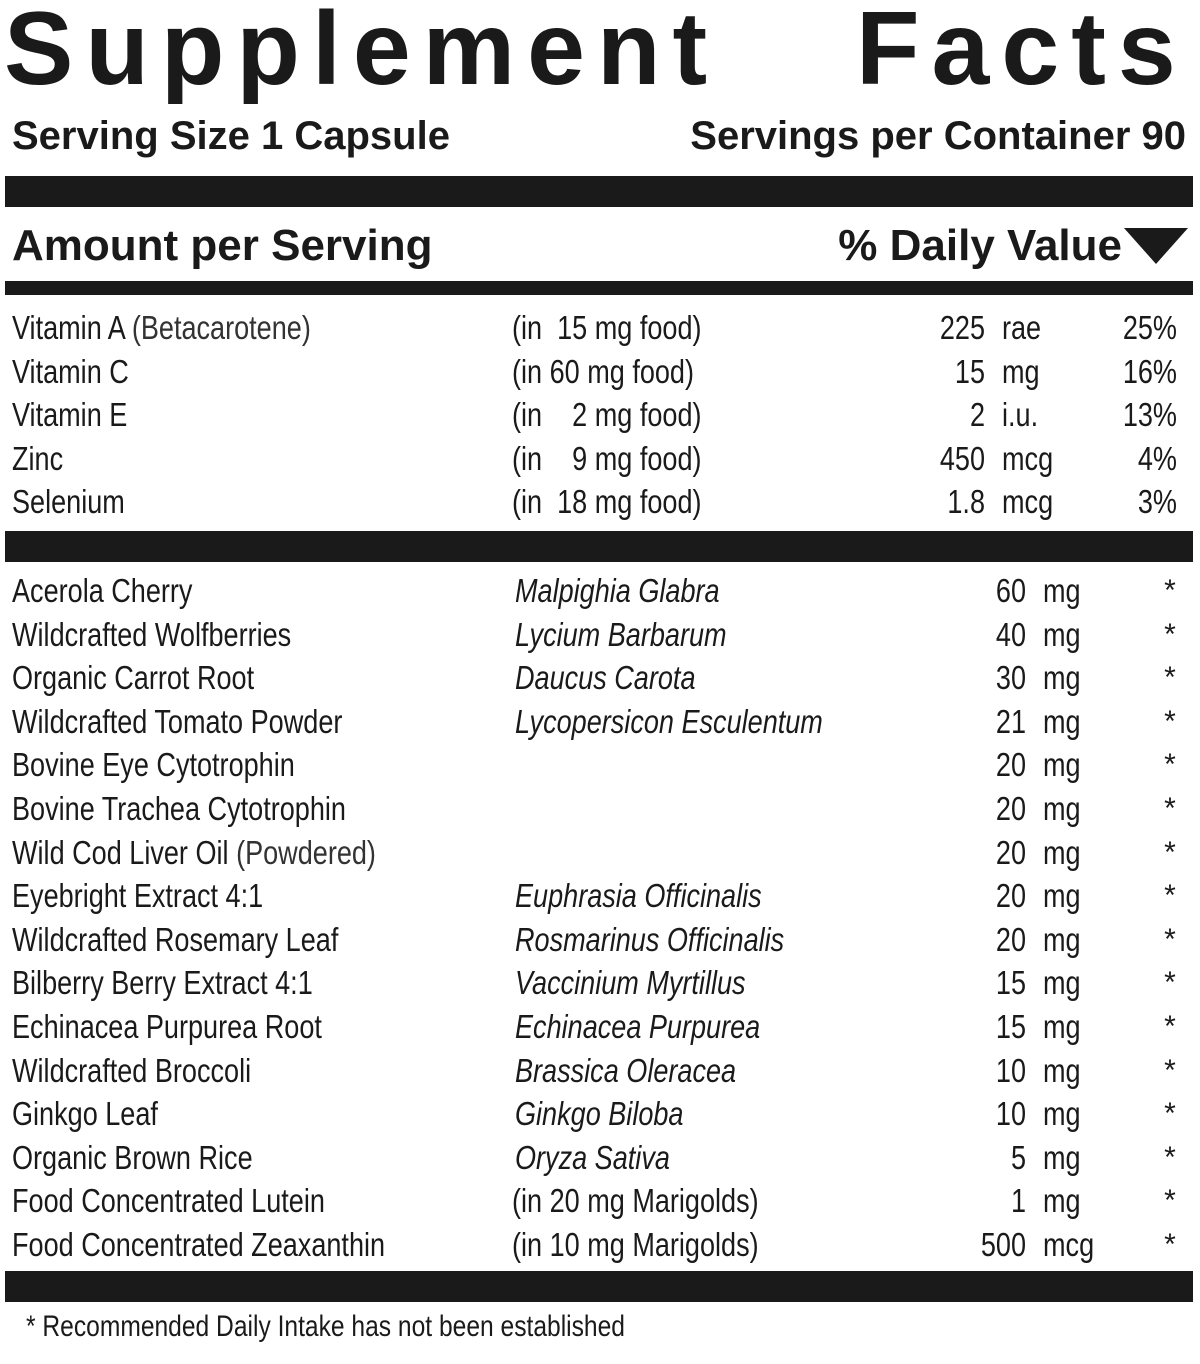  Describe the element at coordinates (1149, 415) in the screenshot. I see `vitamin-daily-value: 13%` at that location.